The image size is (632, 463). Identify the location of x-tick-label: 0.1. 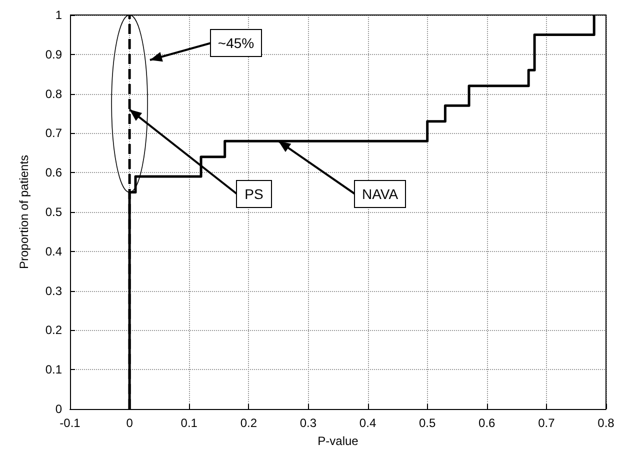
(189, 423).